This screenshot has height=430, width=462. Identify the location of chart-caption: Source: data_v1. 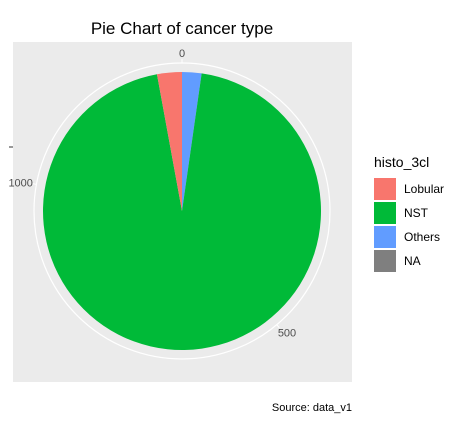
(312, 408).